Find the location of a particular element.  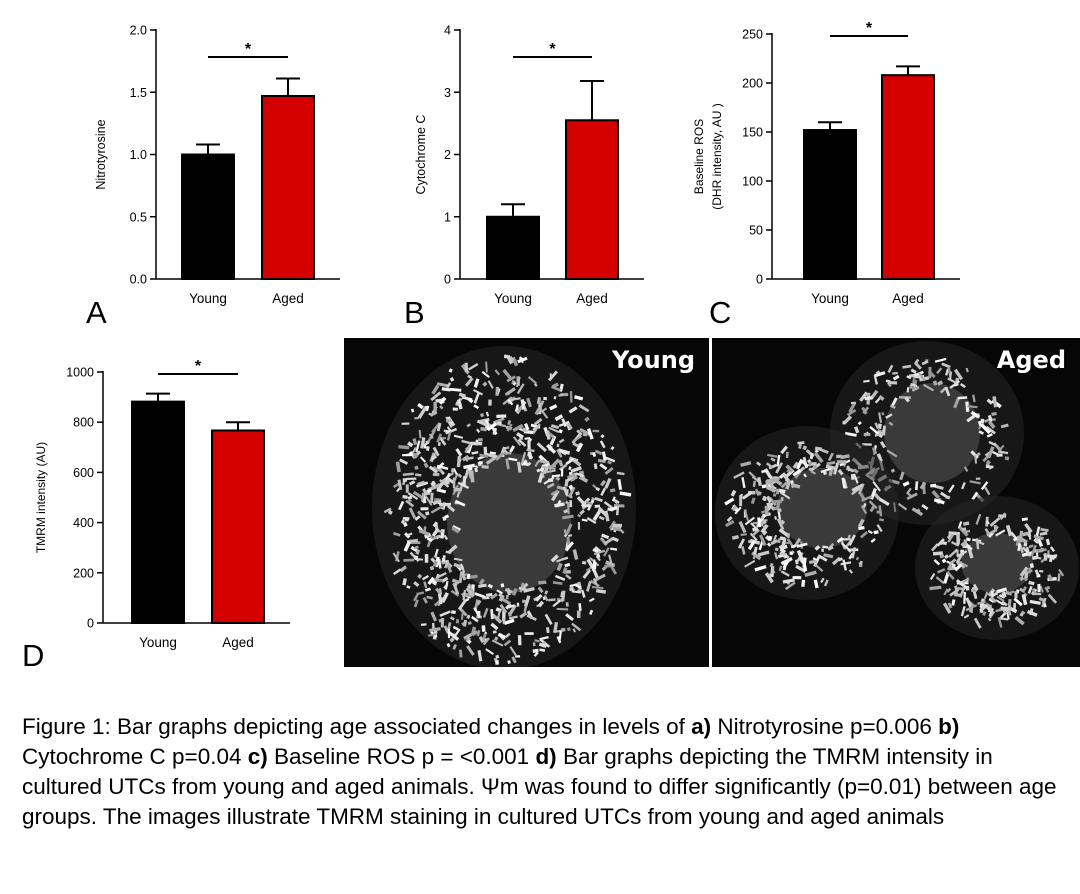

bar-young is located at coordinates (208, 216).